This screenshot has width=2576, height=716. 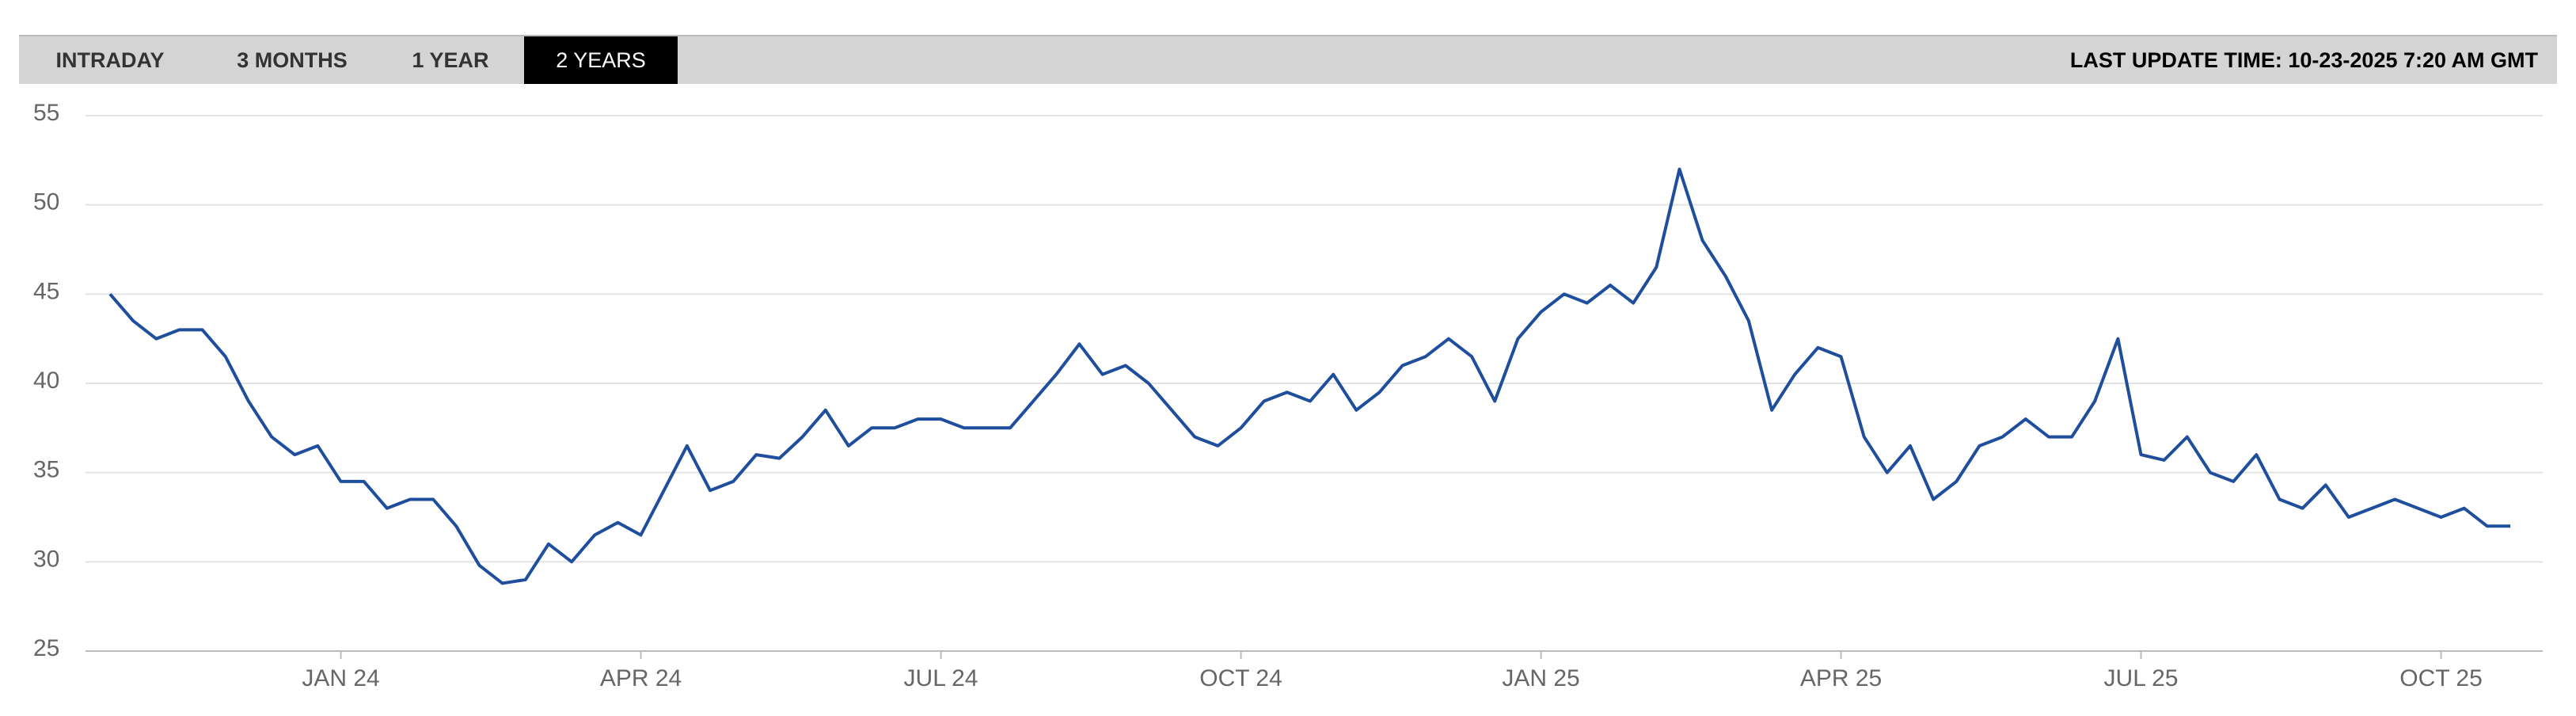 What do you see at coordinates (46, 202) in the screenshot?
I see `y-tick-label: 50` at bounding box center [46, 202].